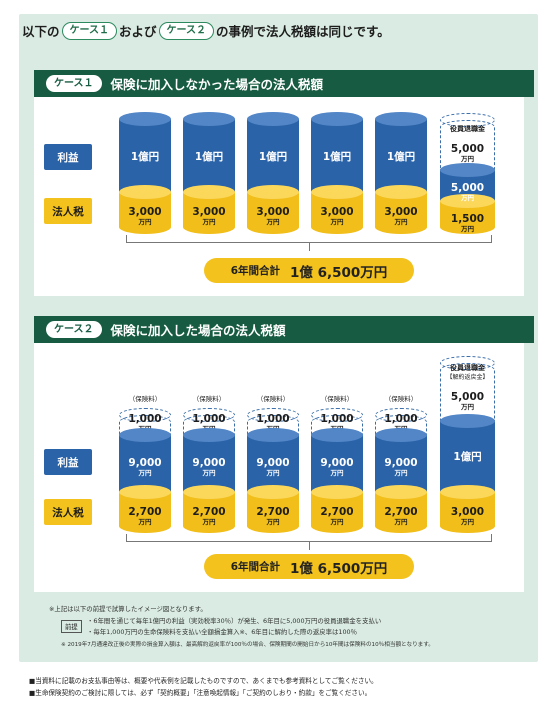 The width and height of the screenshot is (559, 703). Describe the element at coordinates (467, 512) in the screenshot. I see `case2-last-tax-value: 3,000` at that location.